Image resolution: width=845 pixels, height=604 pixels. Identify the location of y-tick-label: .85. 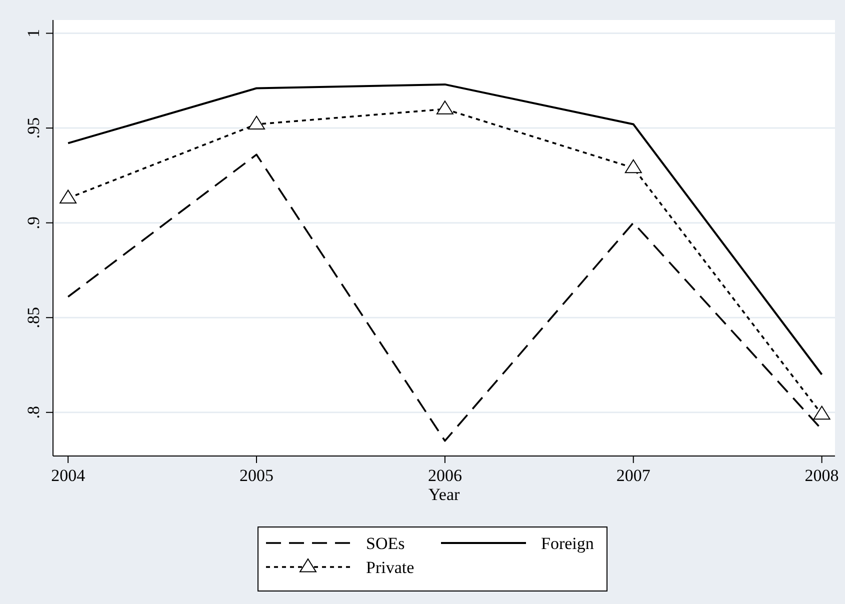
(33, 317).